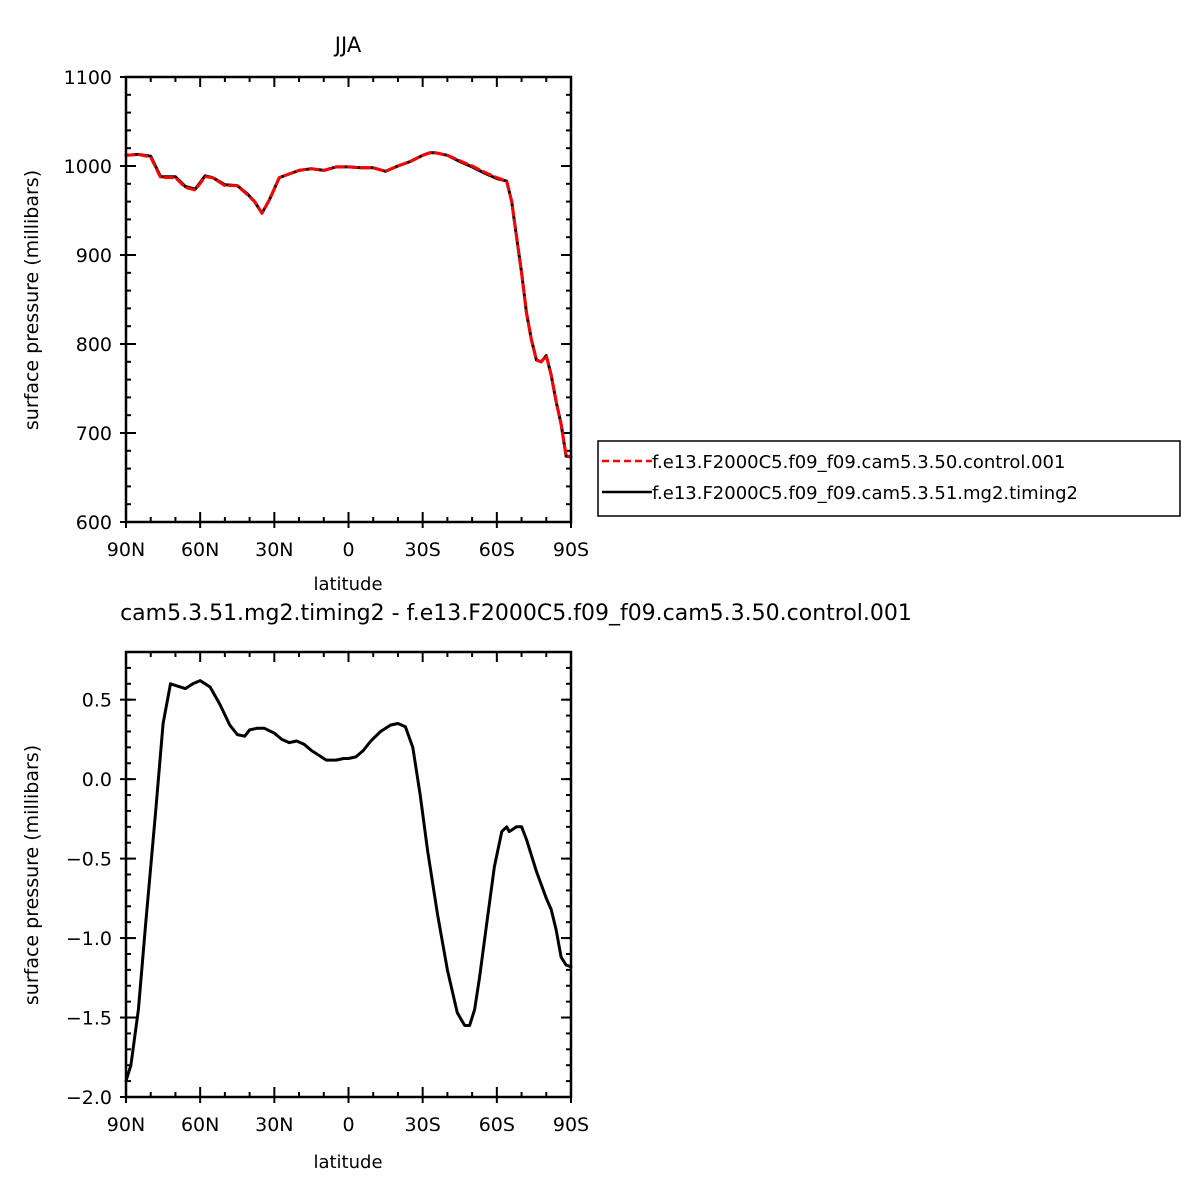 Image resolution: width=1197 pixels, height=1197 pixels. I want to click on y-tick-label: −1.0, so click(89, 939).